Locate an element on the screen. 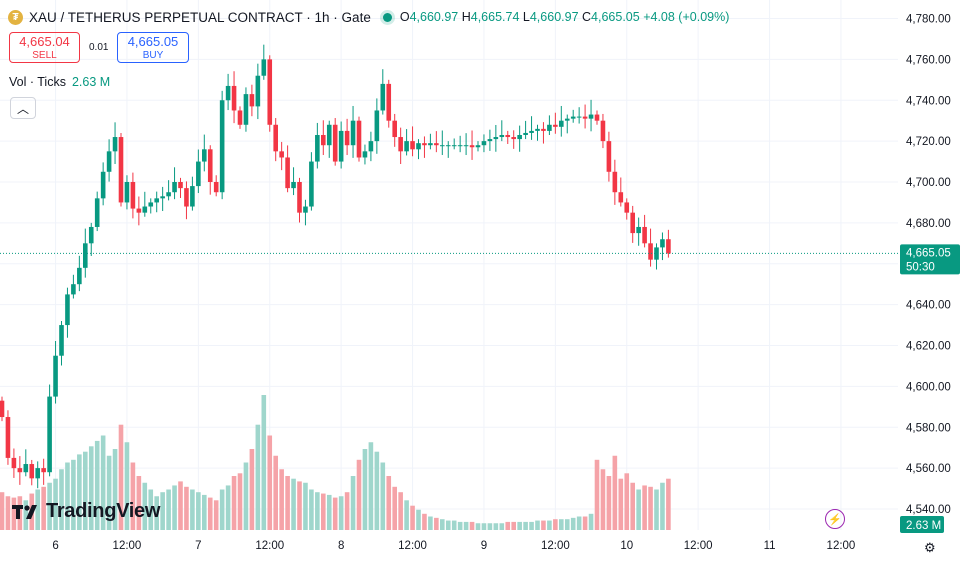 The width and height of the screenshot is (964, 565). settings-gear-icon: ⚙ is located at coordinates (930, 547).